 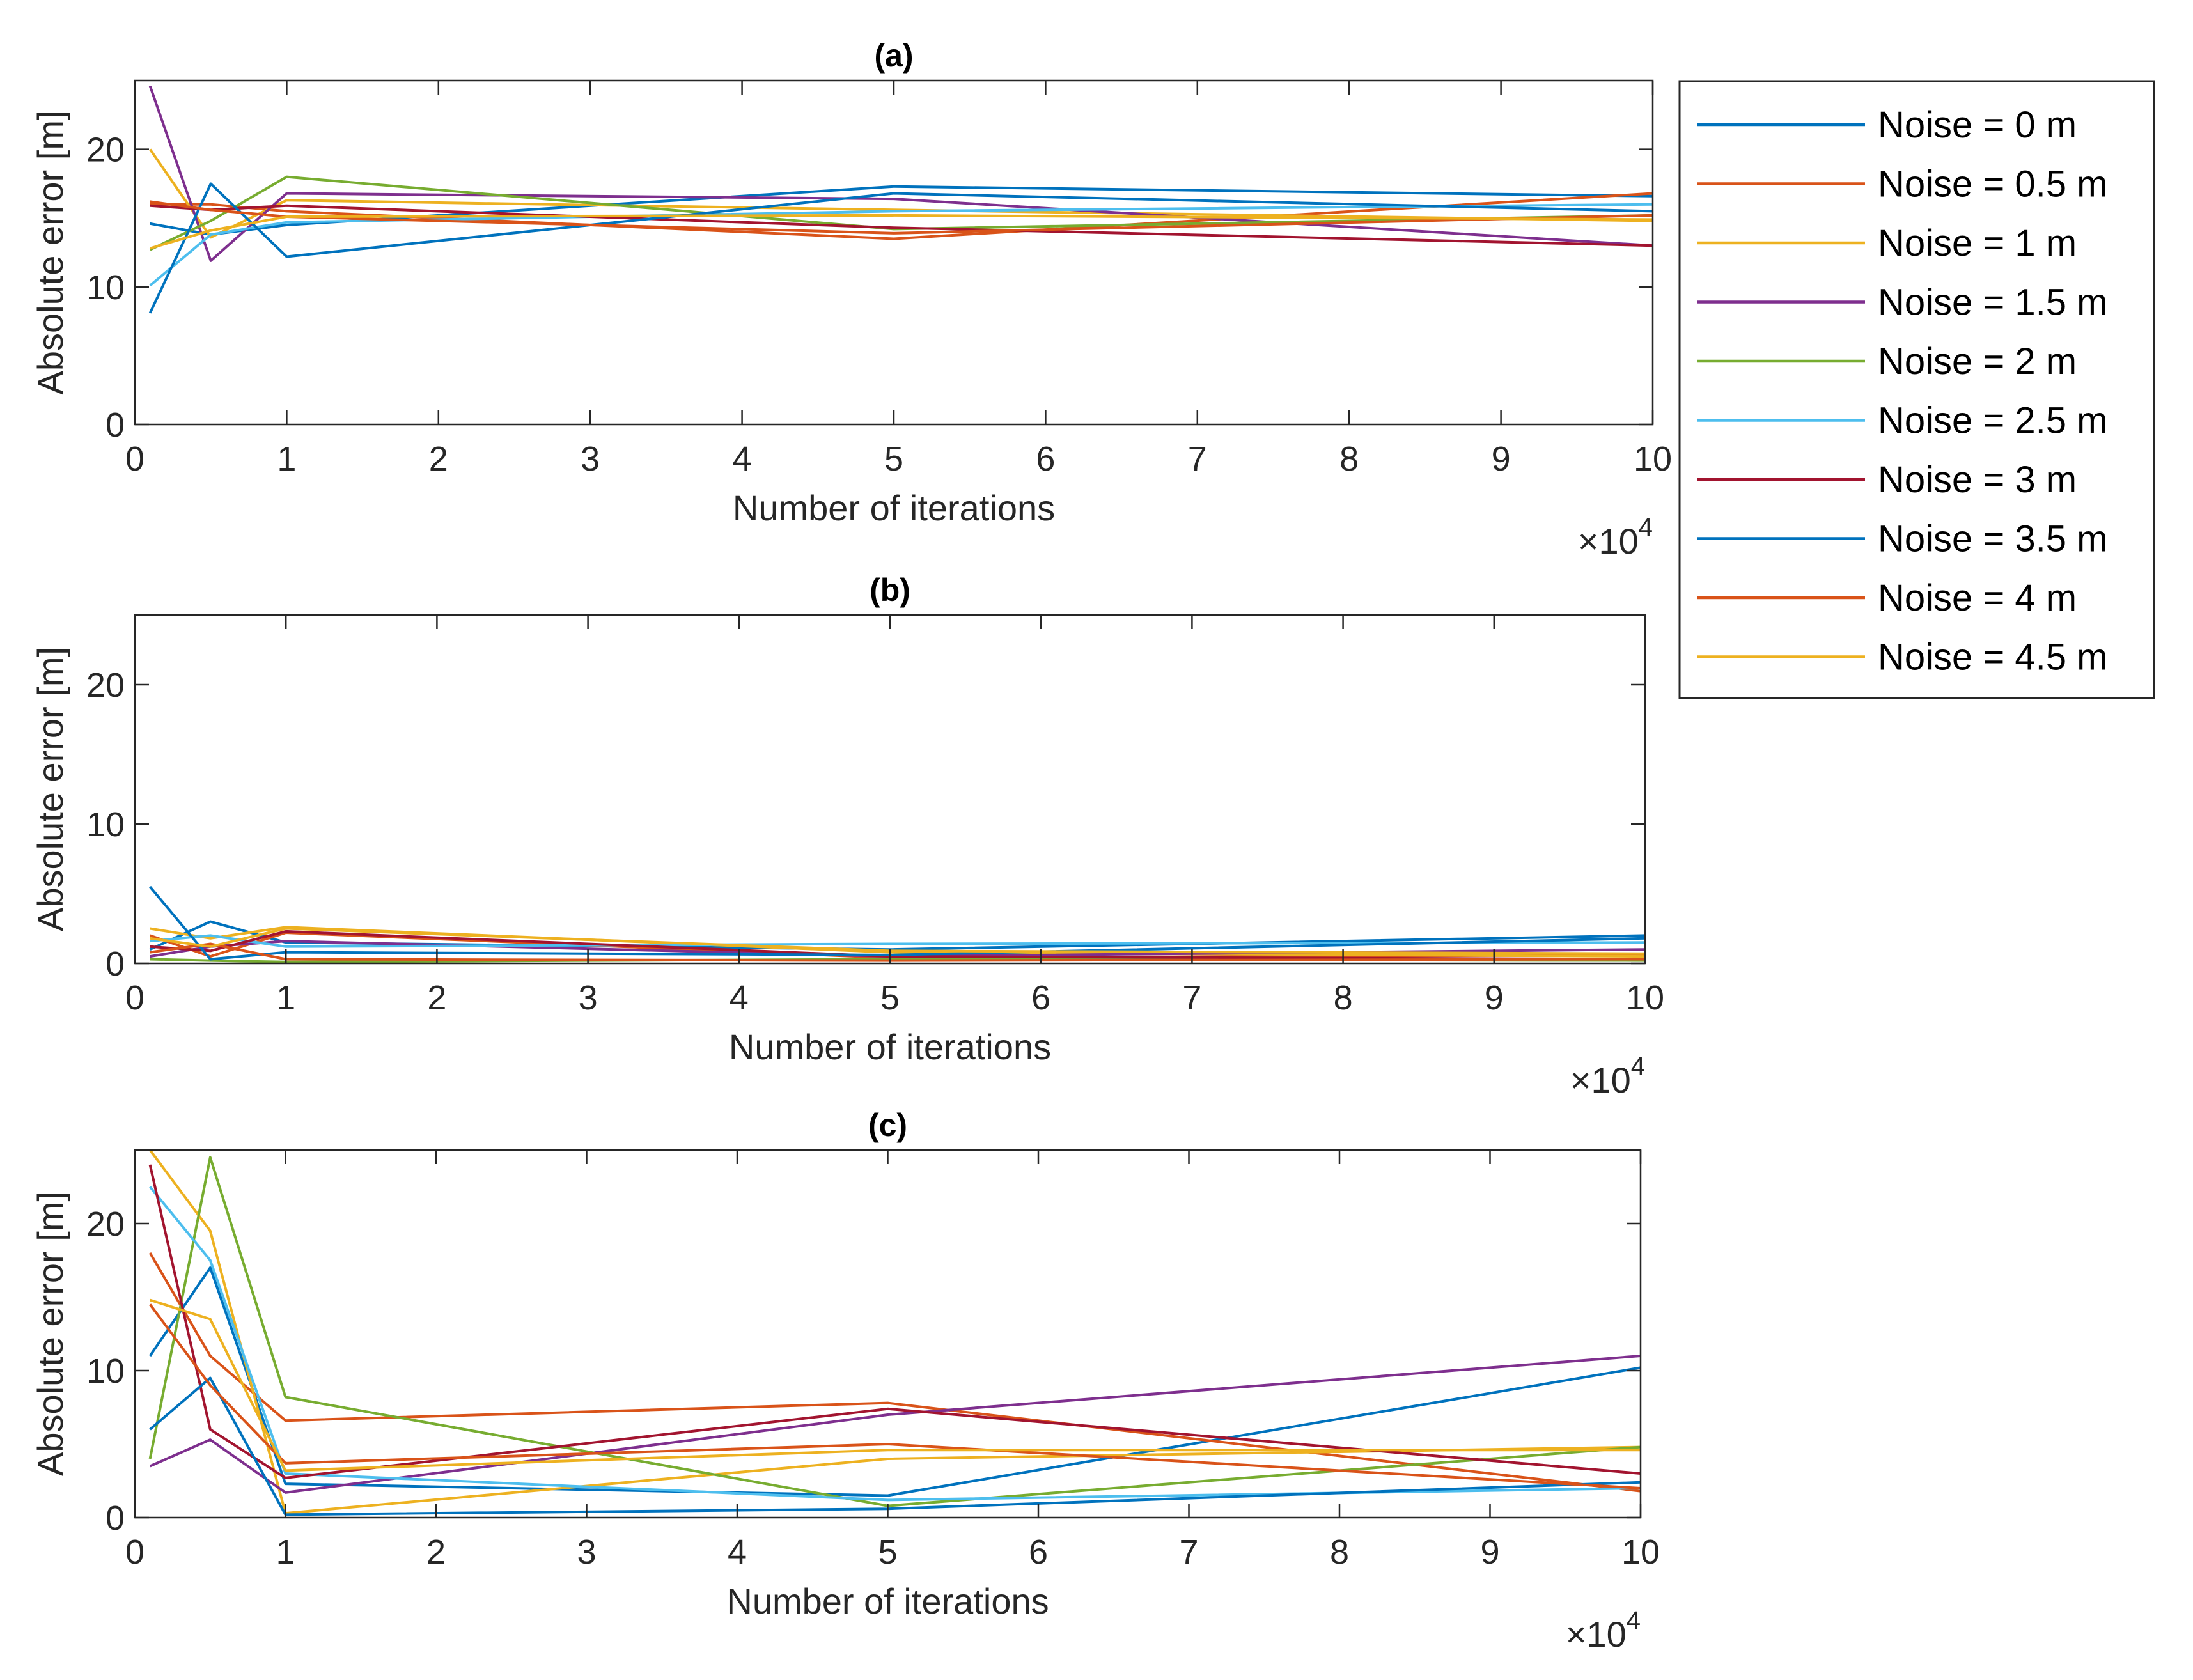 I want to click on legend-entry-2: Noise = 1 m, so click(x=1887, y=243).